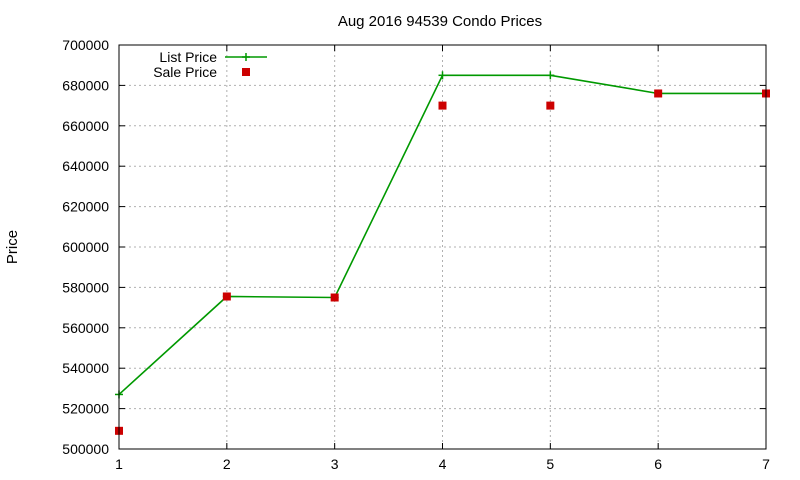 The width and height of the screenshot is (800, 480). Describe the element at coordinates (188, 57) in the screenshot. I see `legend-label-list-price: List Price` at that location.